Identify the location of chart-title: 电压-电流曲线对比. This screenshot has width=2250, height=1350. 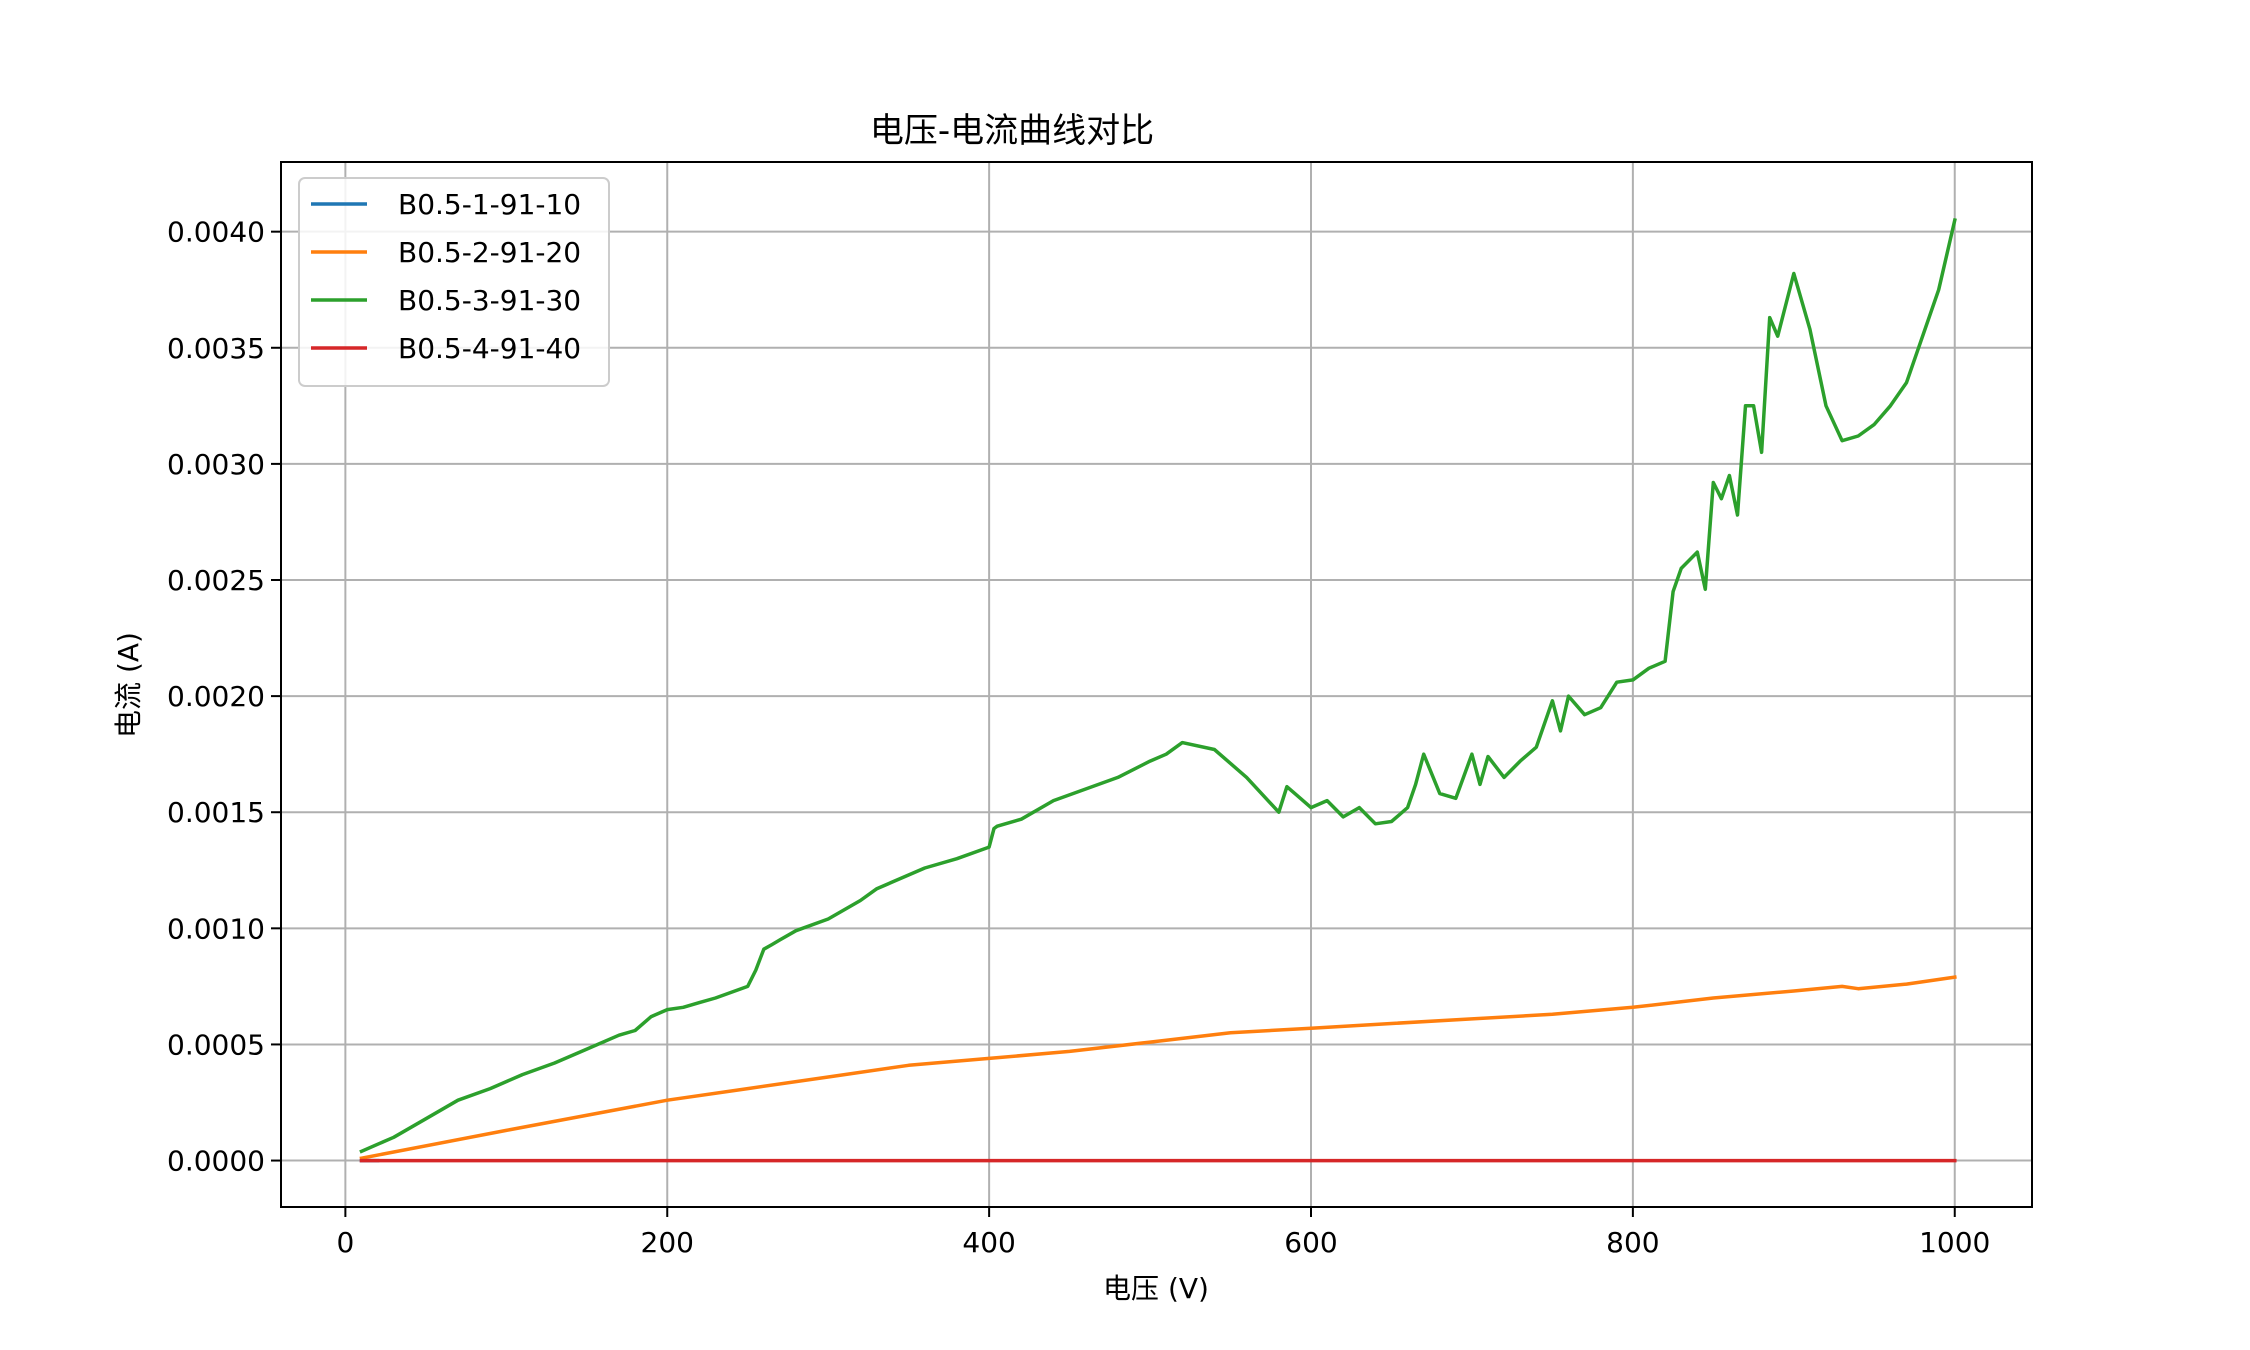
(1012, 131).